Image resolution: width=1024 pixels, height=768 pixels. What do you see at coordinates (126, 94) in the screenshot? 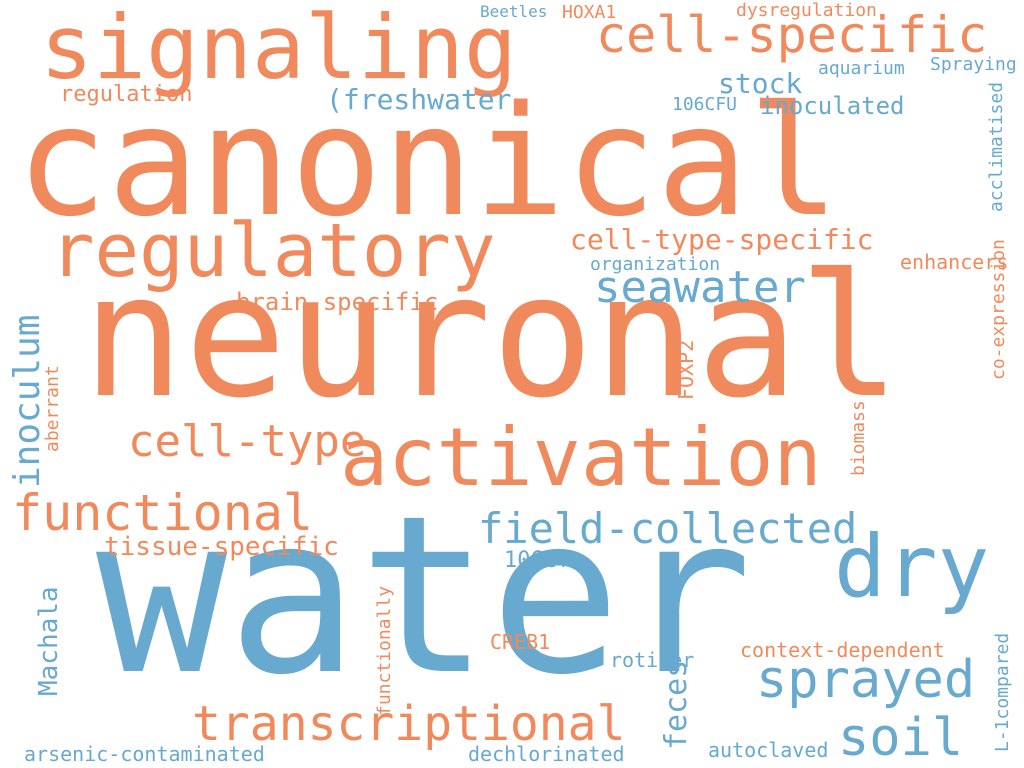
I see `word-regulation: regulation` at bounding box center [126, 94].